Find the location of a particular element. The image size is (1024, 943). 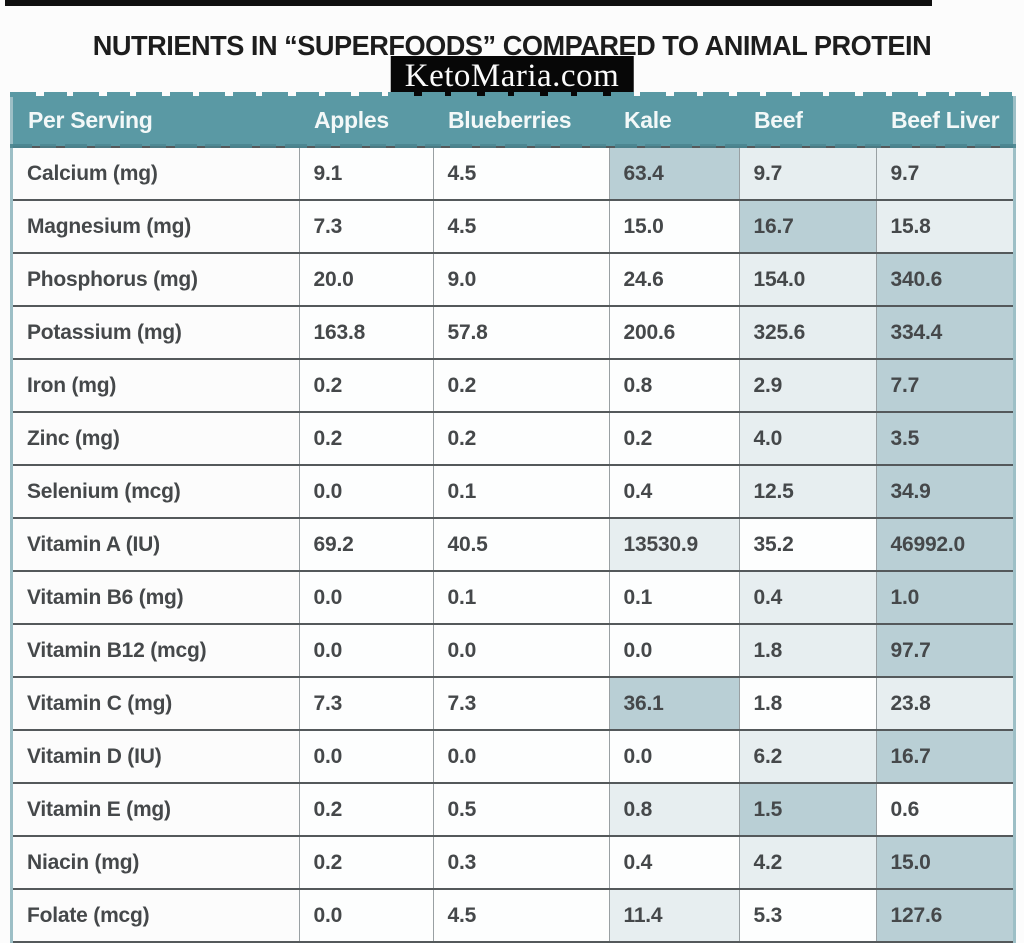

table-row-vitamin-c: Vitamin C (mg) 7.3 7.3 36.1 1.8 23.8 is located at coordinates (513, 703).